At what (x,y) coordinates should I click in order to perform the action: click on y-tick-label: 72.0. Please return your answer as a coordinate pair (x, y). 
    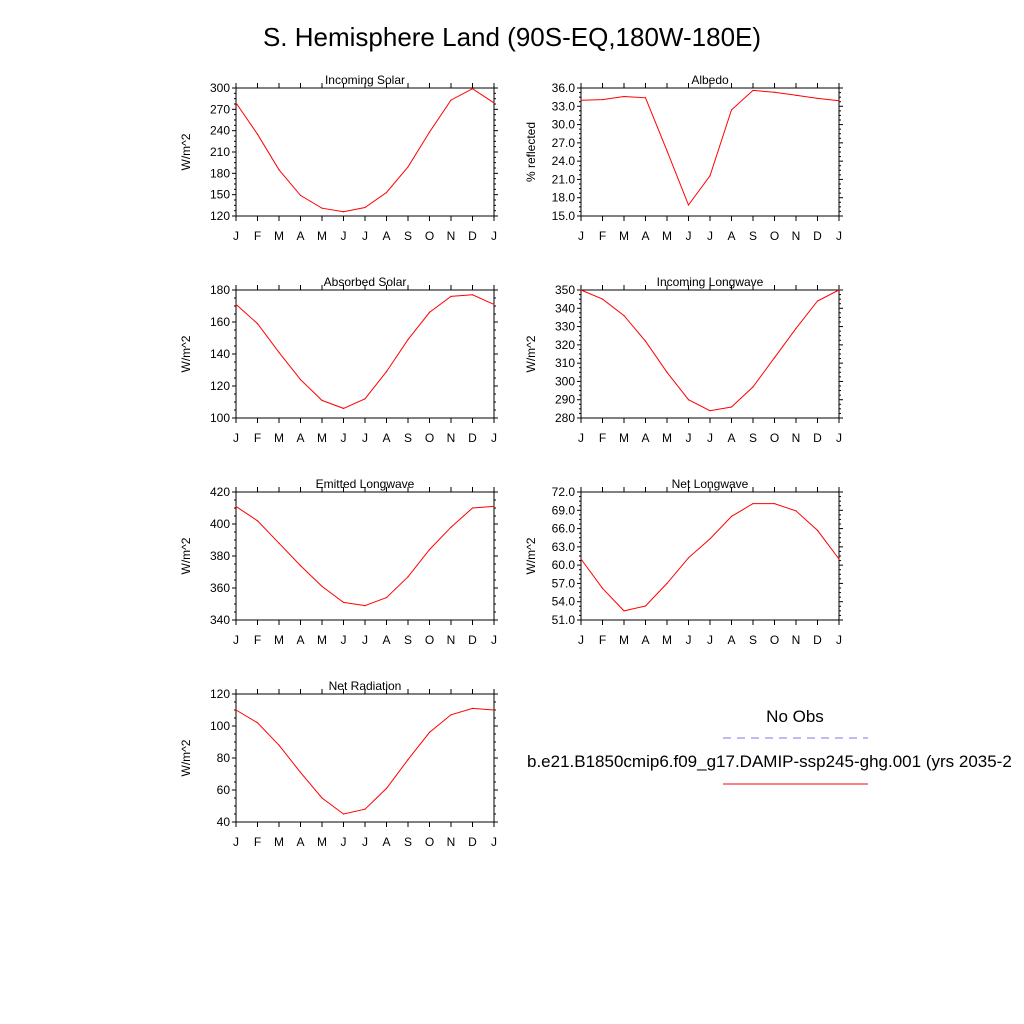
    Looking at the image, I should click on (564, 492).